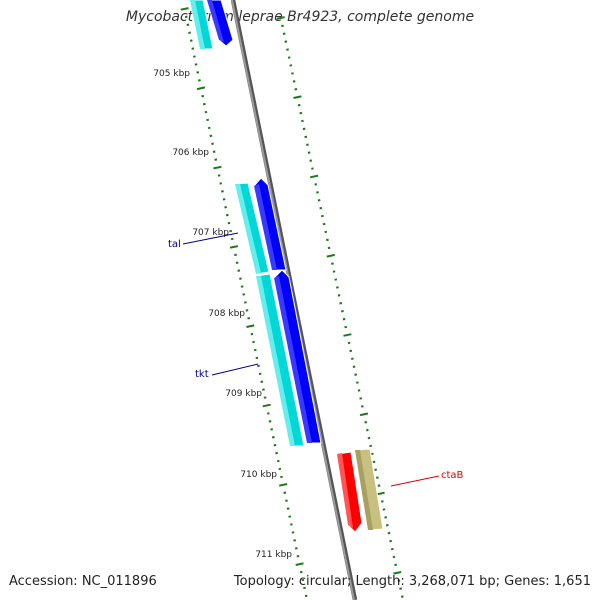 This screenshot has height=600, width=600. What do you see at coordinates (210, 233) in the screenshot?
I see `tick-label-707: 707 kbp` at bounding box center [210, 233].